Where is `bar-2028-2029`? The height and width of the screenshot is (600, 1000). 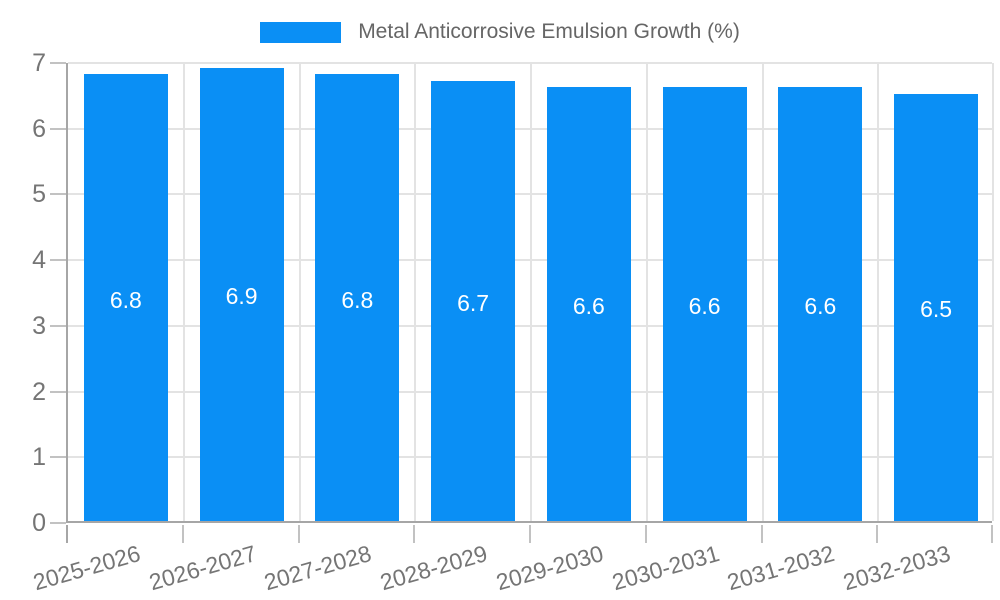 bar-2028-2029 is located at coordinates (473, 300).